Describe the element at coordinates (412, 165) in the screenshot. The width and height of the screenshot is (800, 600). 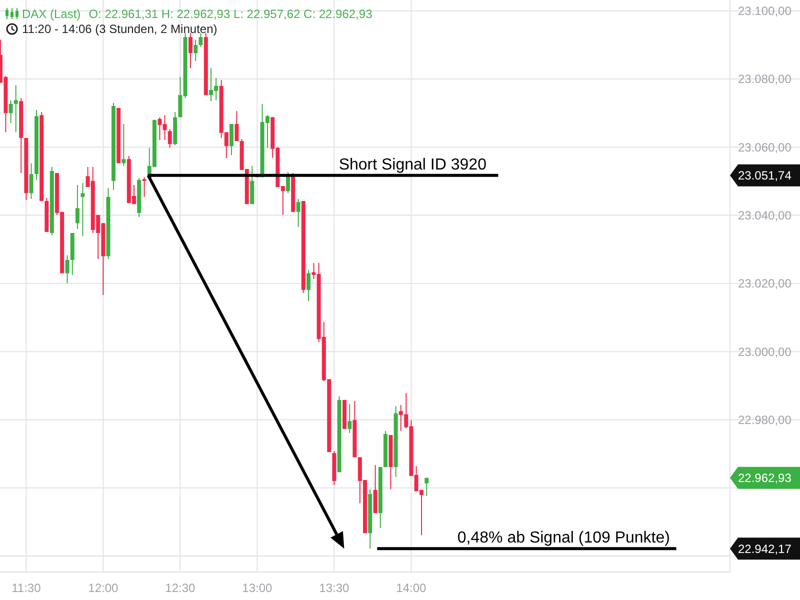
I see `annotation: Short Signal ID 3920` at that location.